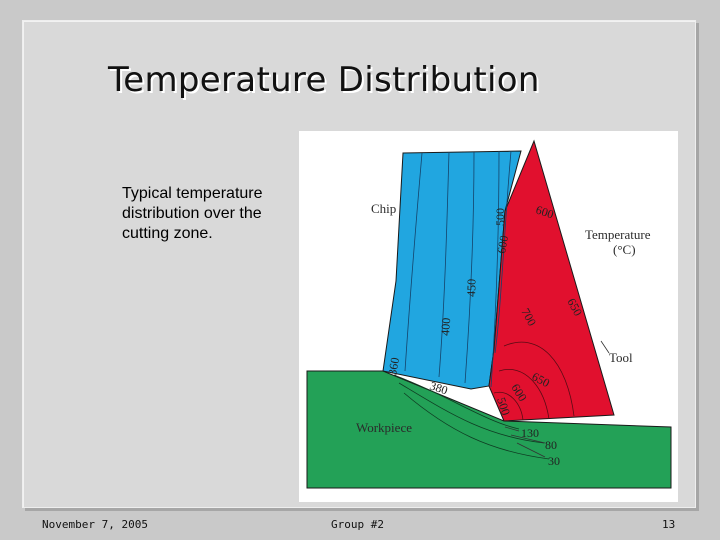  What do you see at coordinates (445, 326) in the screenshot?
I see `isotherm-chip-400: 400` at bounding box center [445, 326].